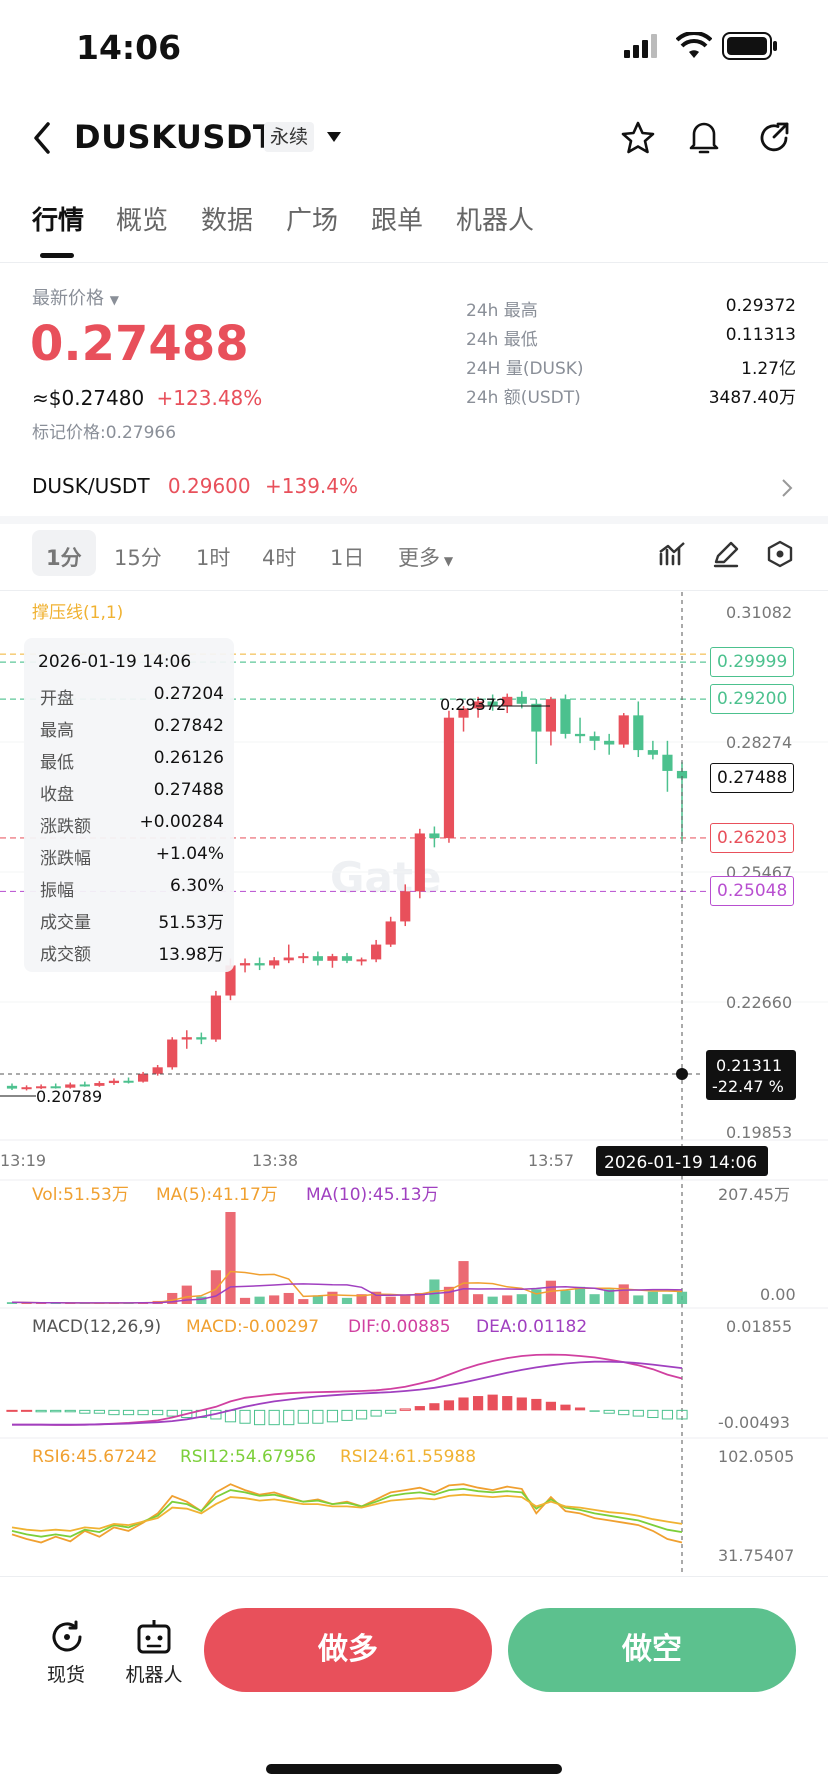 The height and width of the screenshot is (1792, 828). I want to click on indicator-label: 撑压线(1,1), so click(77, 613).